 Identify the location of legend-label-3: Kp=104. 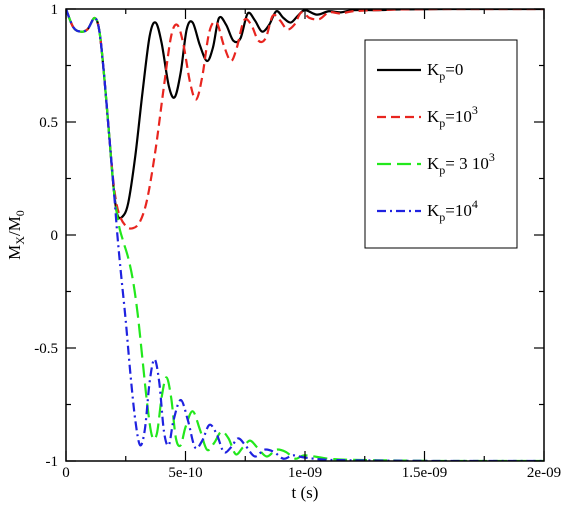
(452, 210).